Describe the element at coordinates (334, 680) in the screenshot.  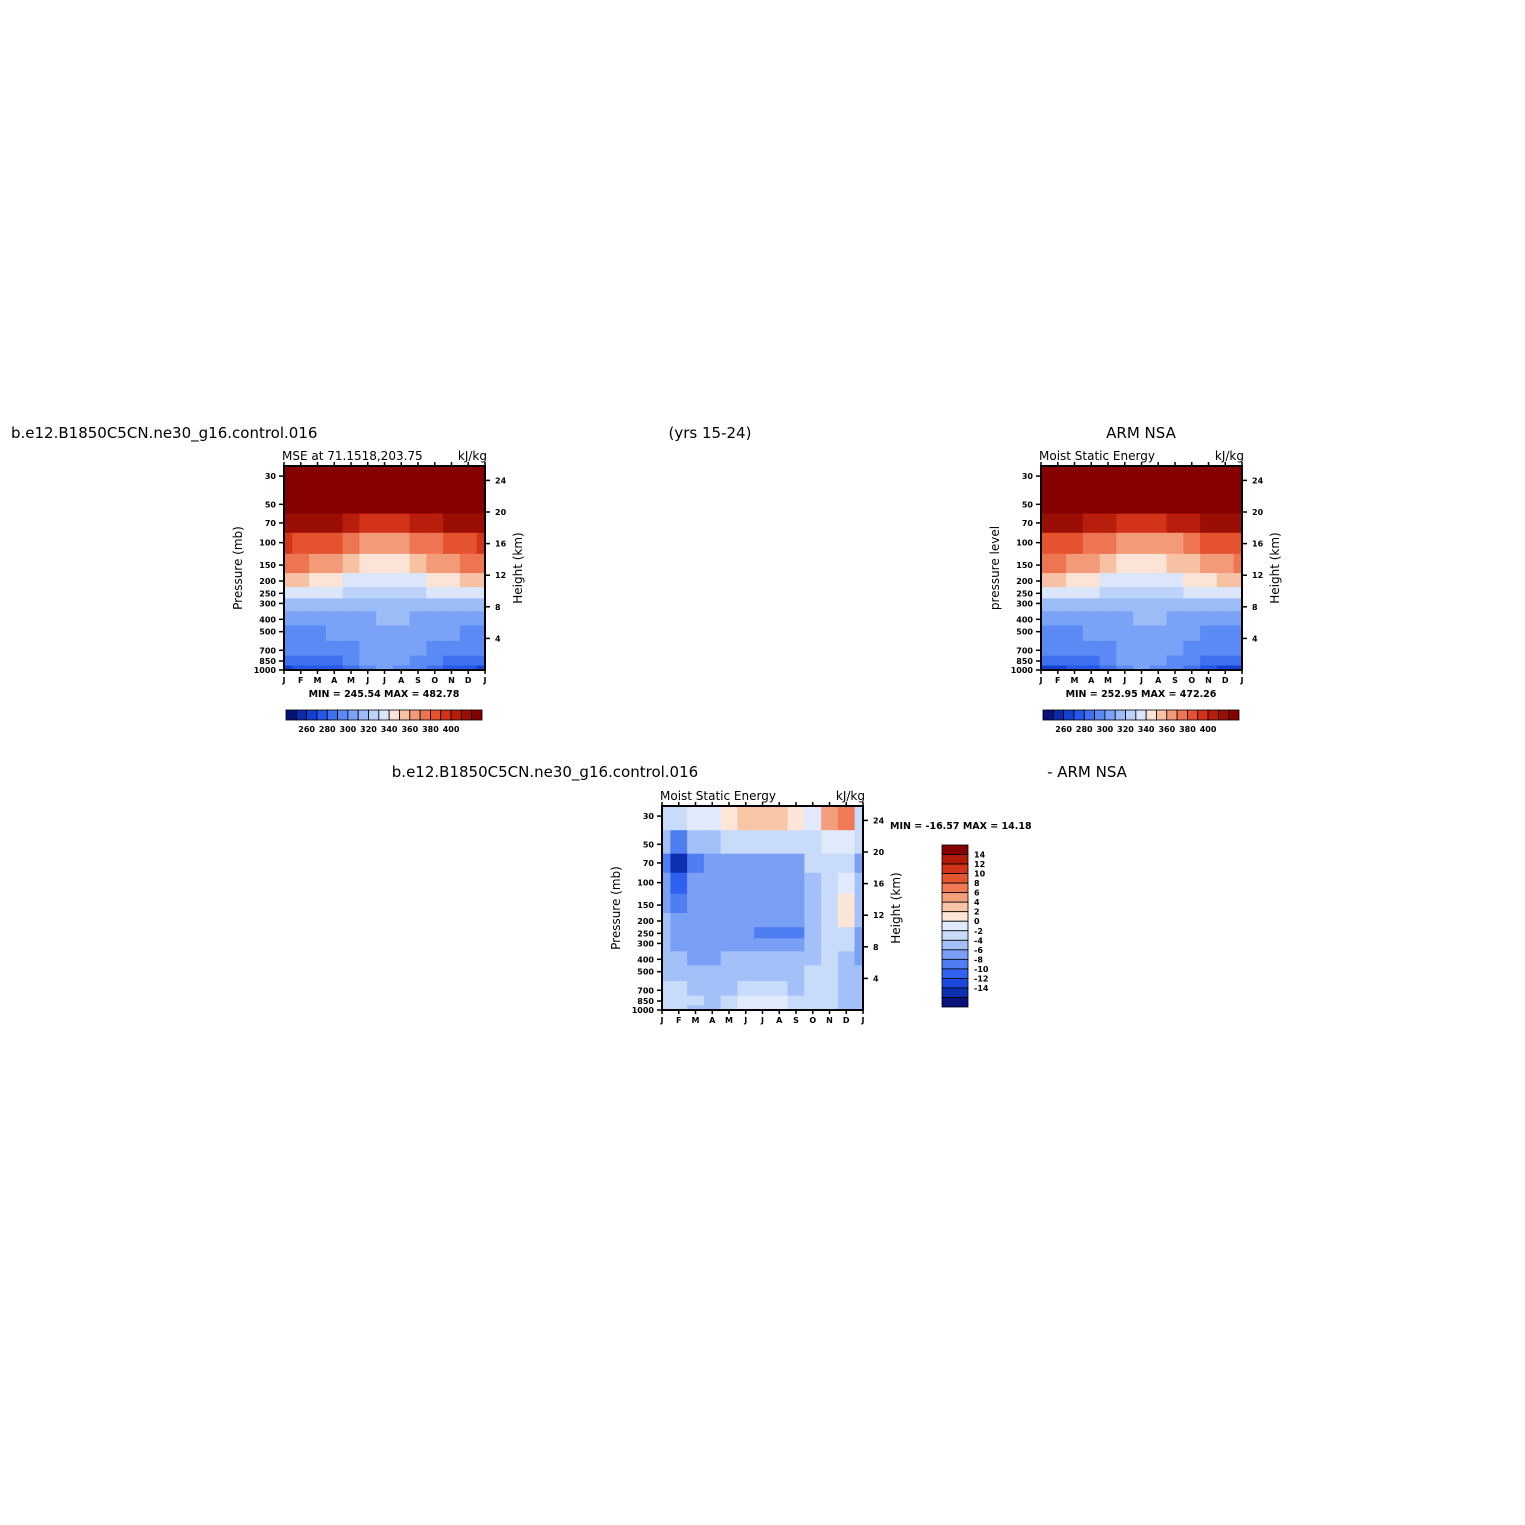
I see `x-tick-label: A` at that location.